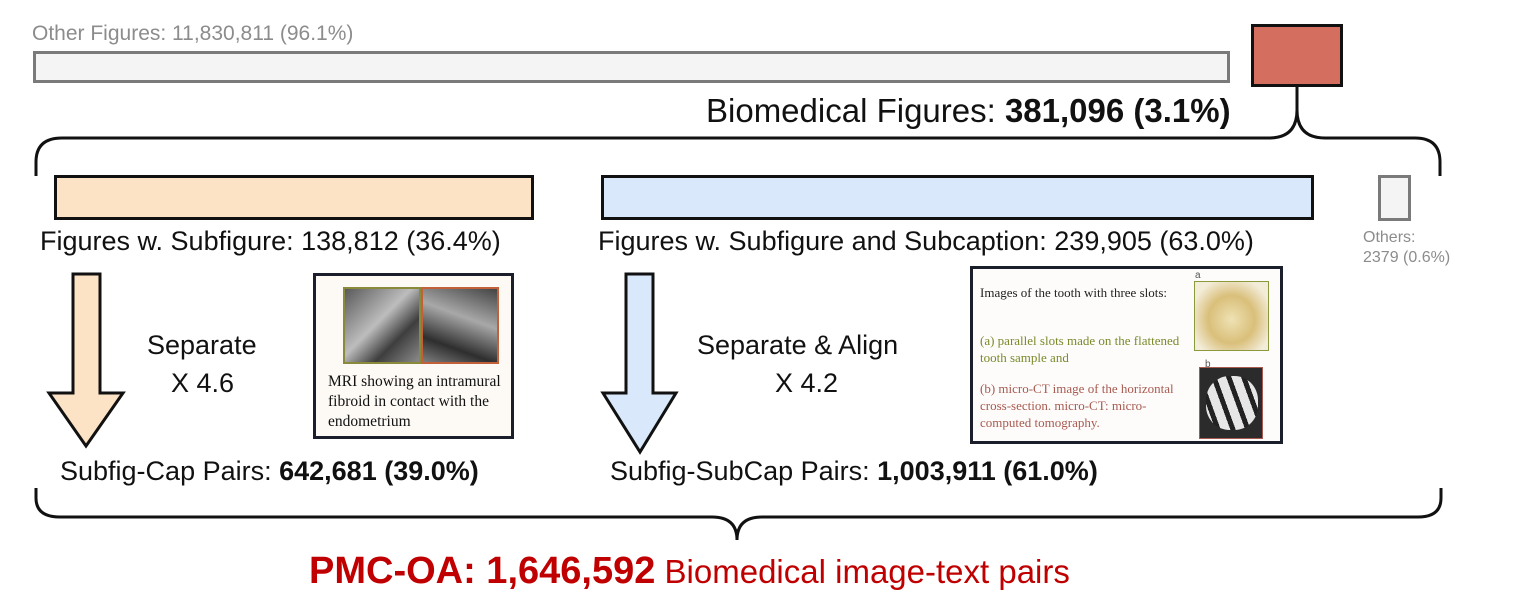  Describe the element at coordinates (987, 471) in the screenshot. I see `subfig-subcap-pairs-value: 1,003,911 (61.0%)` at that location.